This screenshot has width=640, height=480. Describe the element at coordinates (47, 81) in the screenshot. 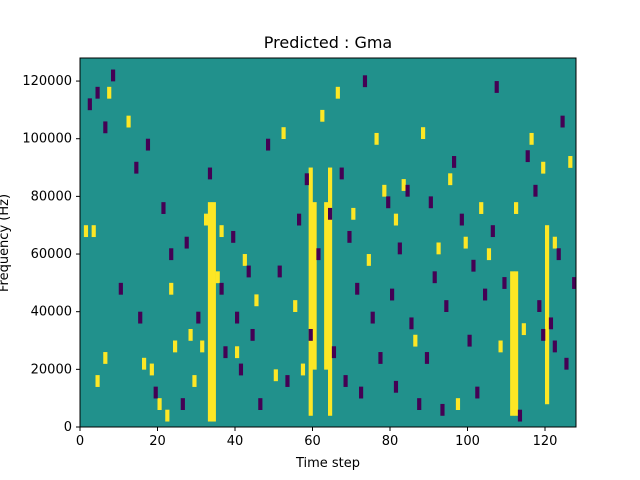

I see `y-tick-label: 120000` at that location.